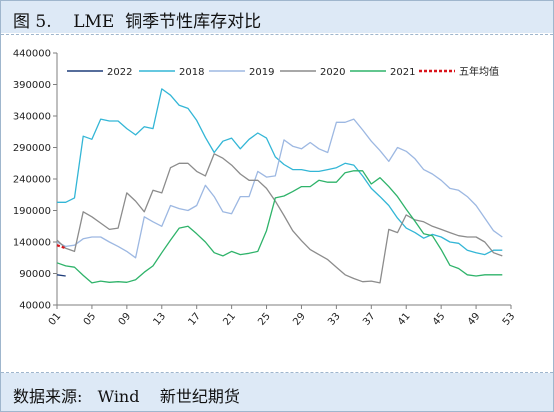 The width and height of the screenshot is (554, 412). What do you see at coordinates (509, 319) in the screenshot?
I see `x-tick-label: 53` at bounding box center [509, 319].